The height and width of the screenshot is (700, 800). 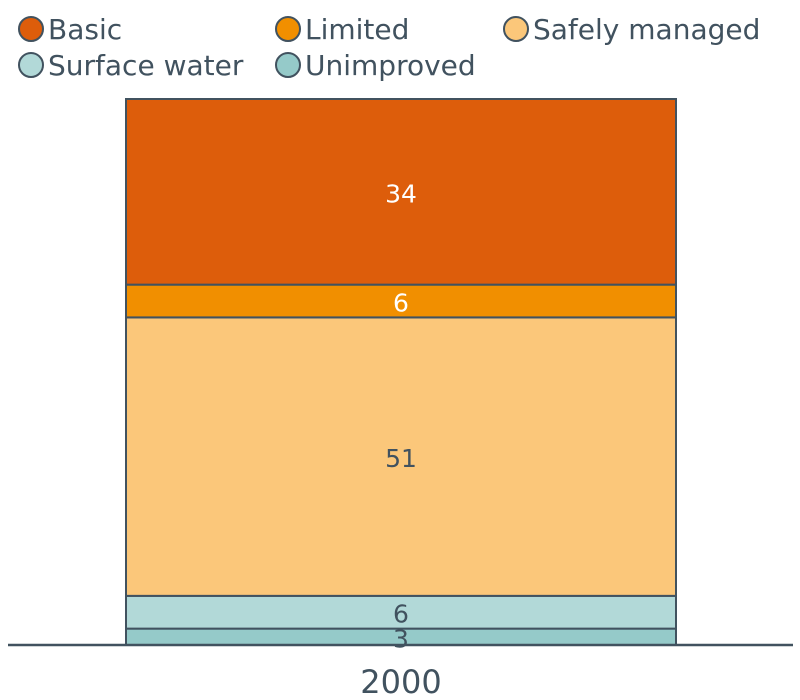 I want to click on data-label-safely-managed: 51, so click(x=401, y=458).